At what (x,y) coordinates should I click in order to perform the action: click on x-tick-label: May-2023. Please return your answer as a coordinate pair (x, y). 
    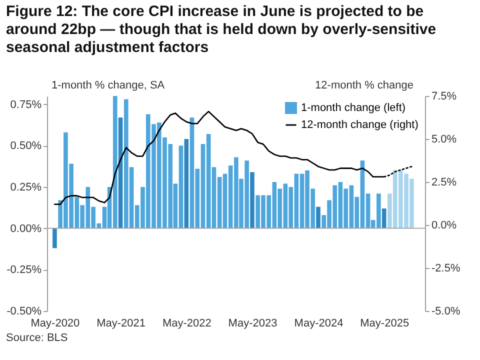
    Looking at the image, I should click on (253, 324).